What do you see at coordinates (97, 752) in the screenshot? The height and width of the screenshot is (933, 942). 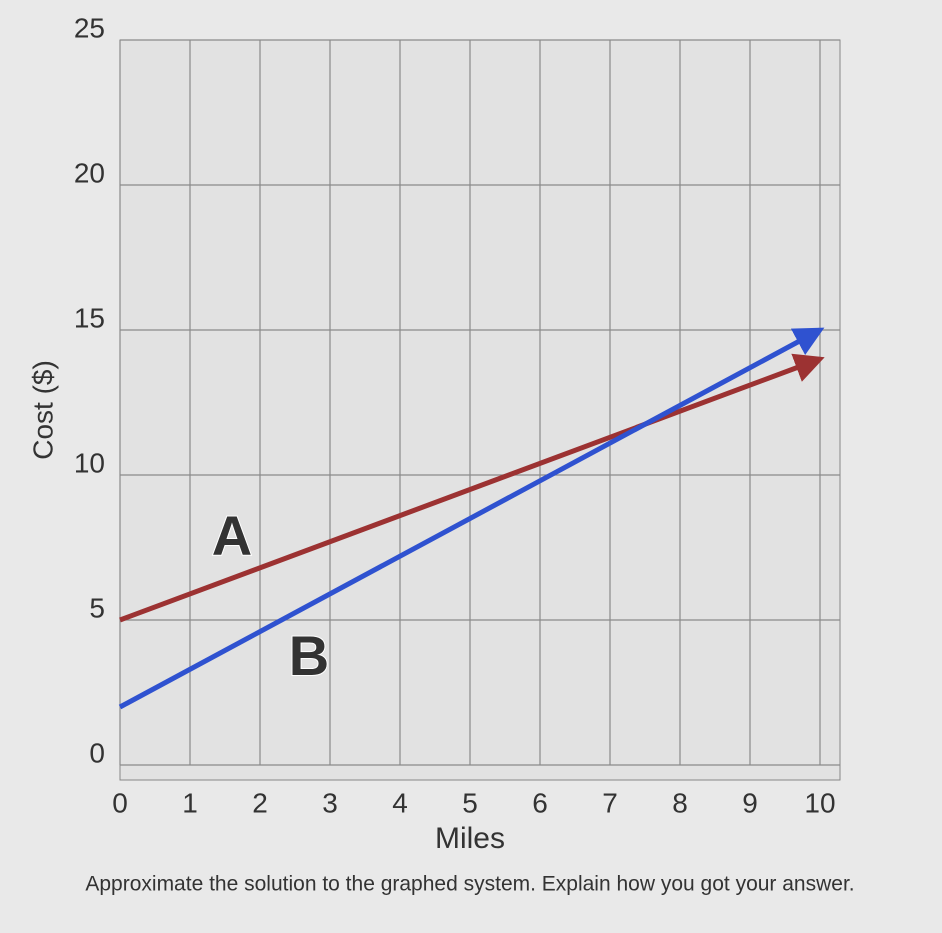 I see `y-tick-label: 0` at bounding box center [97, 752].